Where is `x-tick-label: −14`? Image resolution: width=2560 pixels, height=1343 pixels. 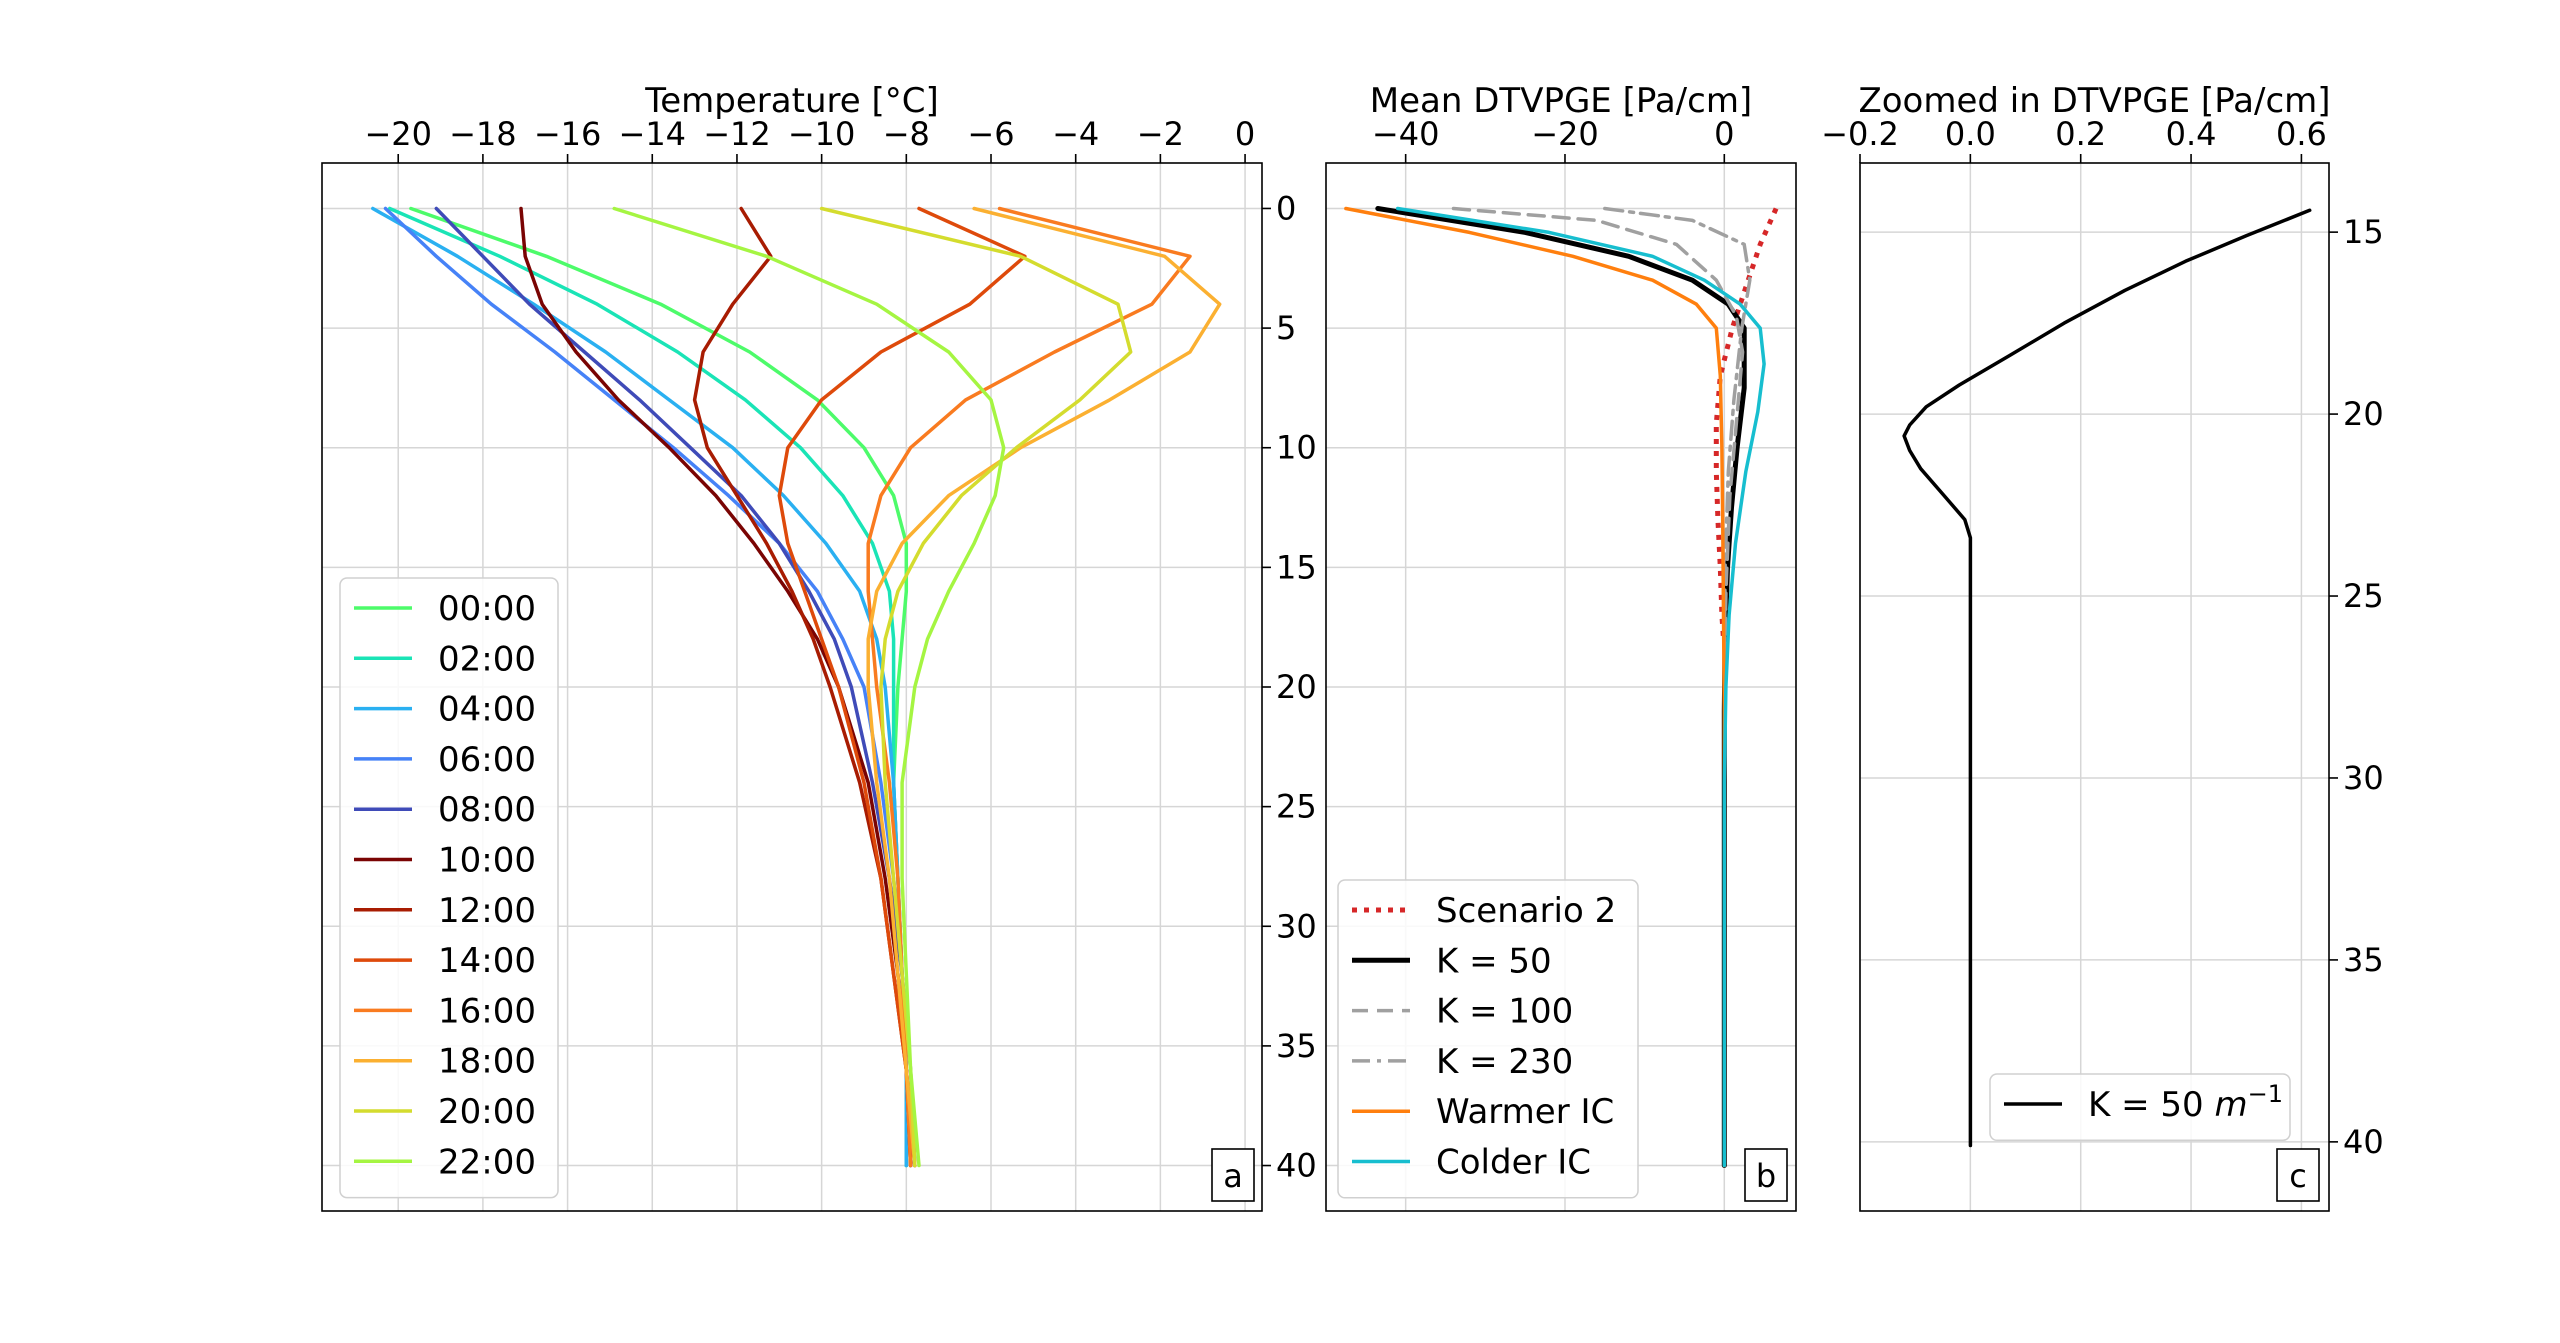 x-tick-label: −14 is located at coordinates (653, 134).